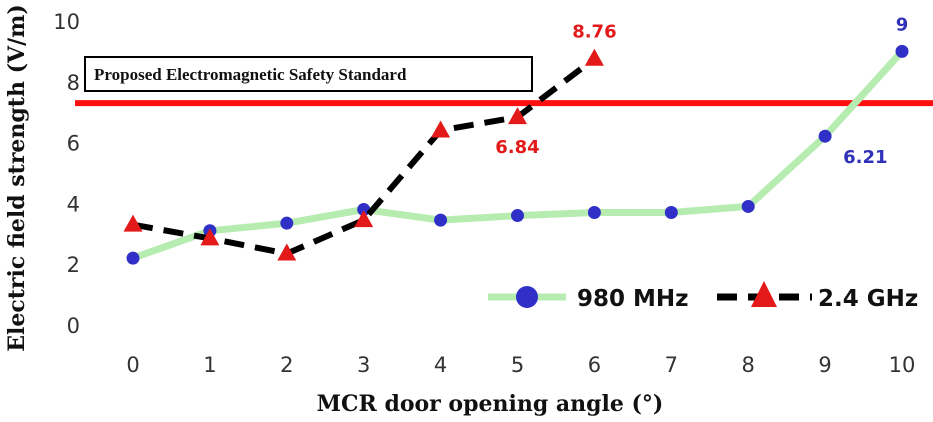 This screenshot has width=933, height=422. What do you see at coordinates (633, 299) in the screenshot?
I see `legend-980mhz-label: 980 MHz` at bounding box center [633, 299].